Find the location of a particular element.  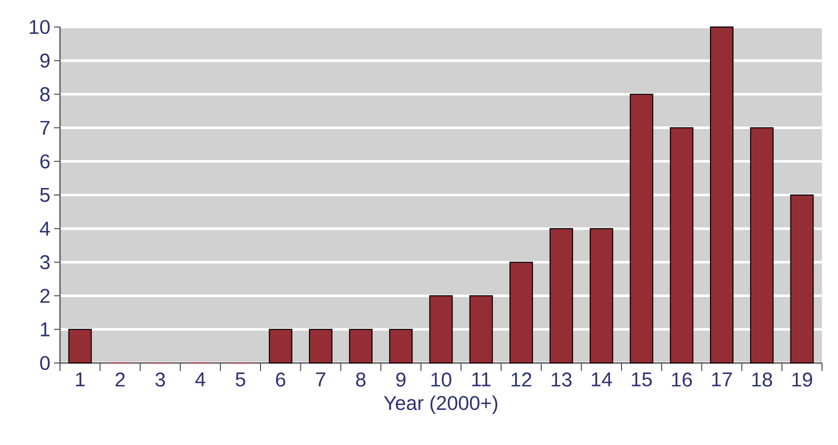

x-tick-label: 5 is located at coordinates (241, 379).